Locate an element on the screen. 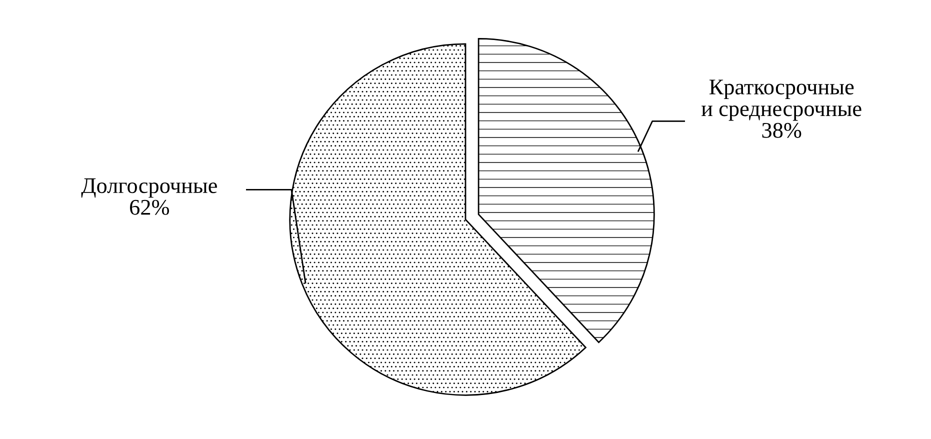 The width and height of the screenshot is (931, 439). slice-label: Долгосрочные is located at coordinates (149, 188).